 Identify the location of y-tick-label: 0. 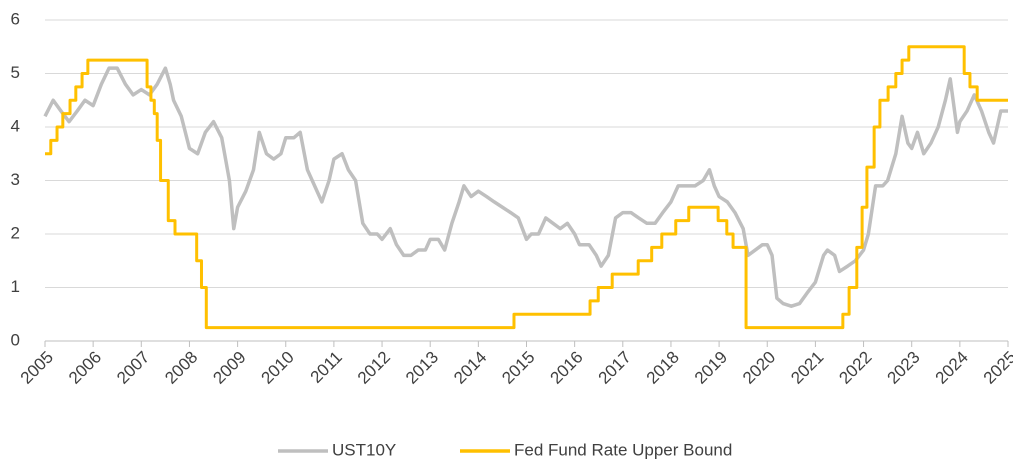
(15, 339).